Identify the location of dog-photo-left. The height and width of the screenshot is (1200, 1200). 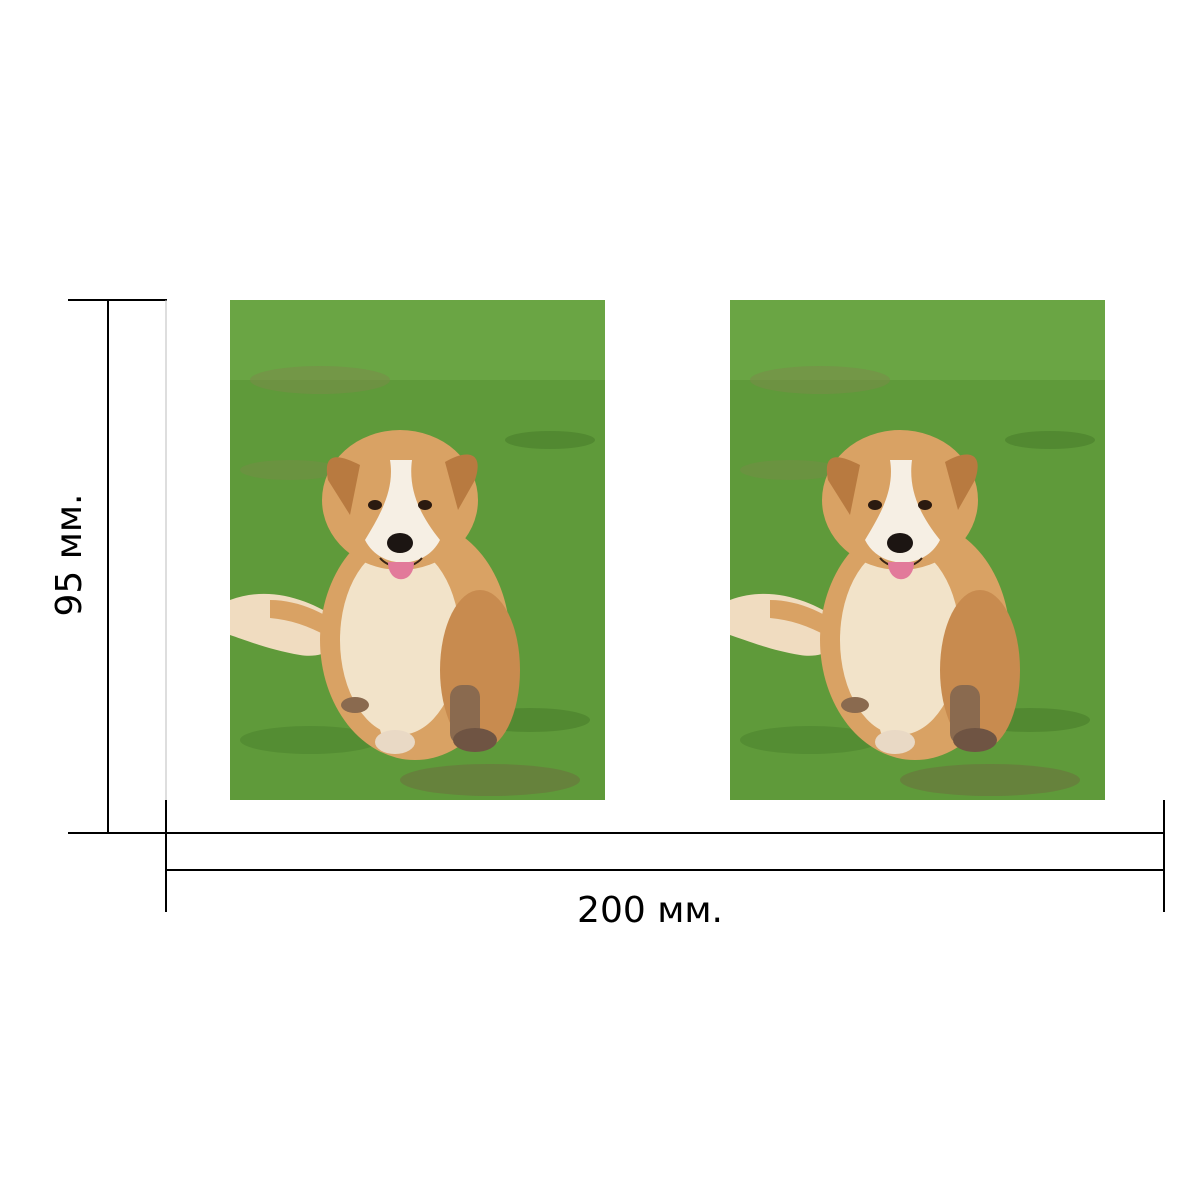
(417, 550).